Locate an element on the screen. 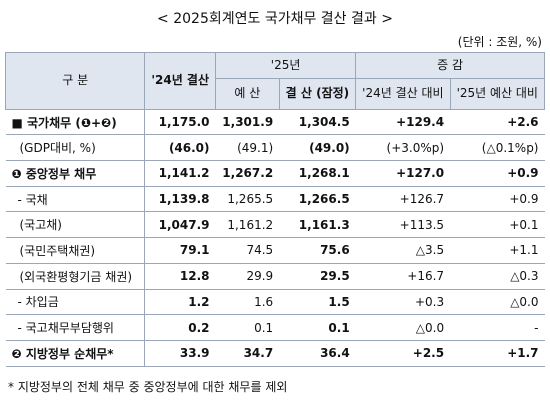  cell: (49.0) is located at coordinates (317, 148).